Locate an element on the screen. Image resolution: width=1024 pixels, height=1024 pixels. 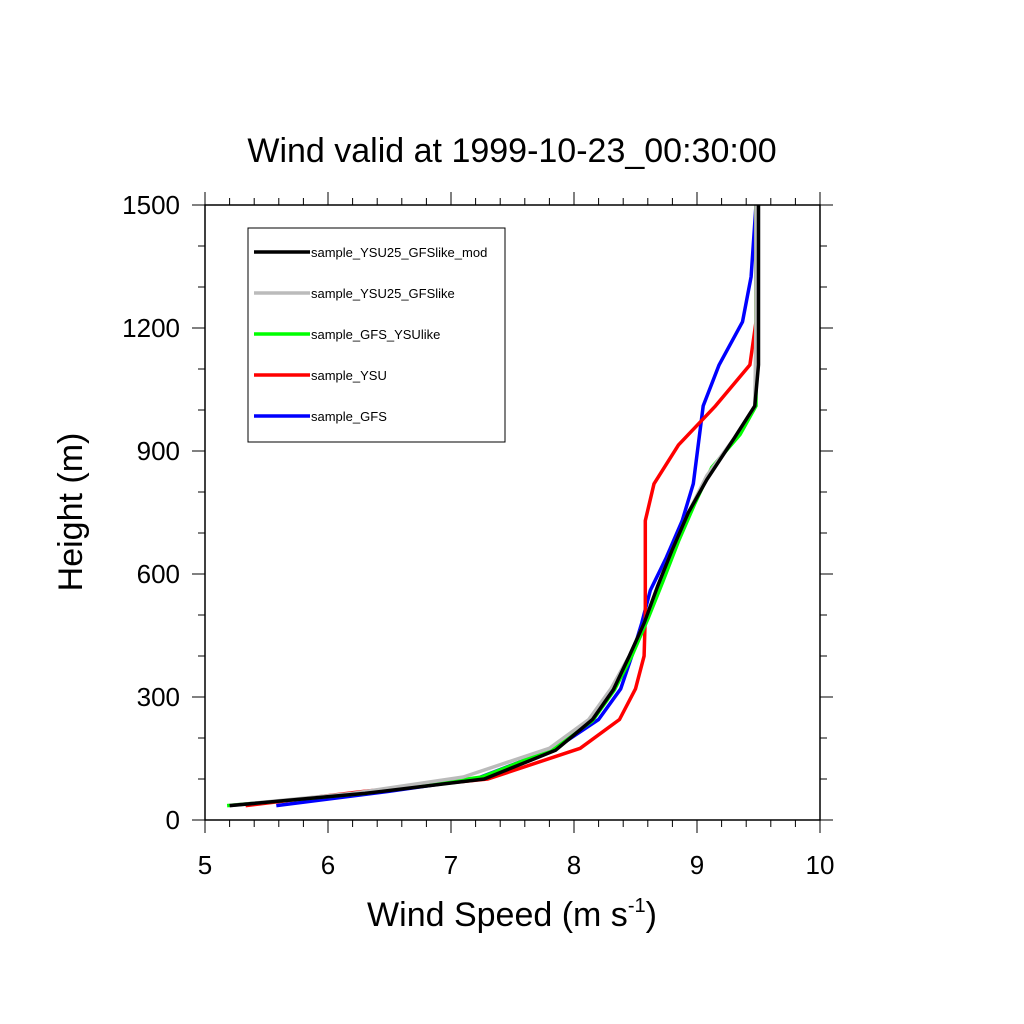
x-axis-label-exponent: -1 is located at coordinates (637, 906).